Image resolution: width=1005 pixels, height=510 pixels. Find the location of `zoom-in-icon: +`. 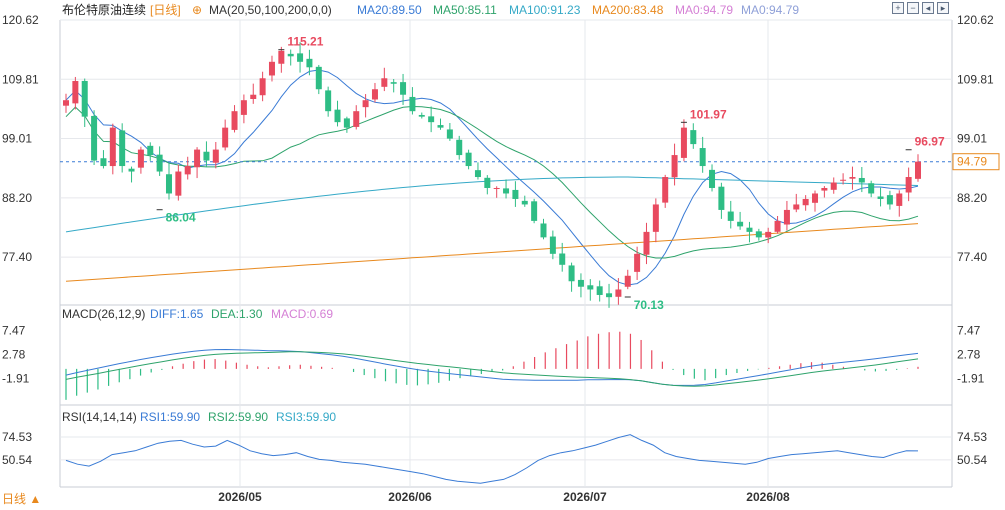

zoom-in-icon: + is located at coordinates (898, 8).